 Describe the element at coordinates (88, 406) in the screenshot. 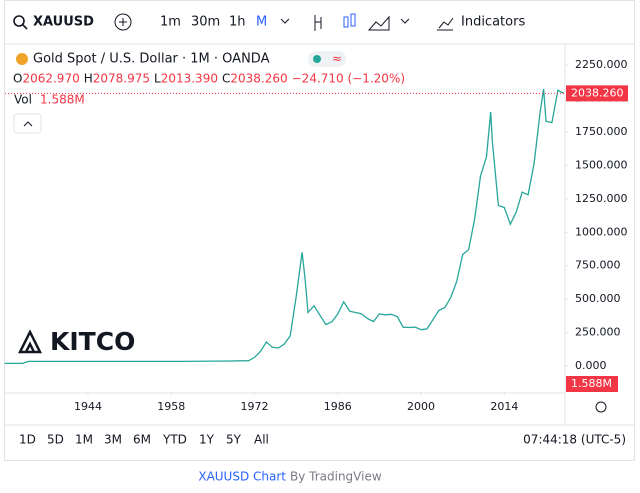

I see `x-tick-label: 1944` at that location.